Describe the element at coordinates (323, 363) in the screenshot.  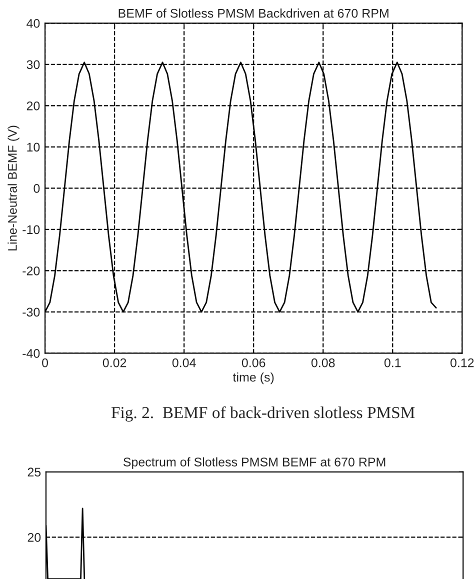
I see `x-tick-label: 0.08` at that location.